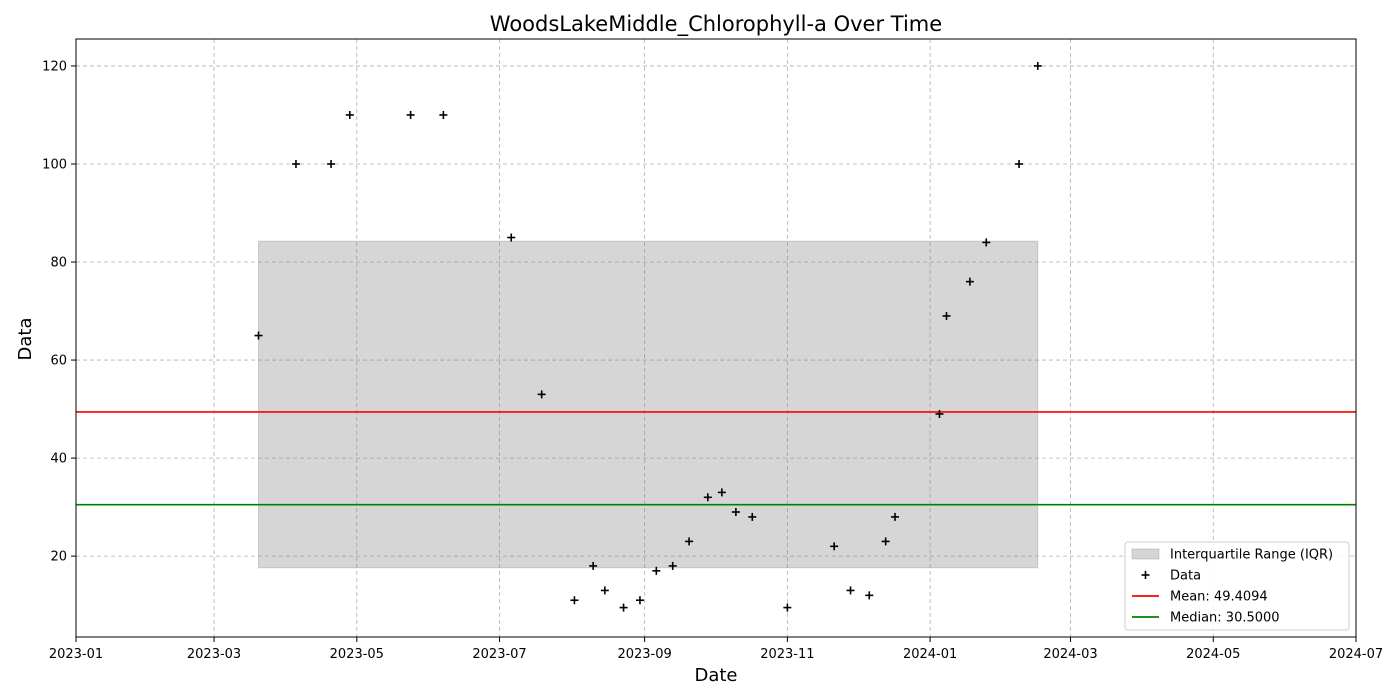 This screenshot has width=1400, height=700. Describe the element at coordinates (644, 654) in the screenshot. I see `x-tick-label: 2023-09` at that location.